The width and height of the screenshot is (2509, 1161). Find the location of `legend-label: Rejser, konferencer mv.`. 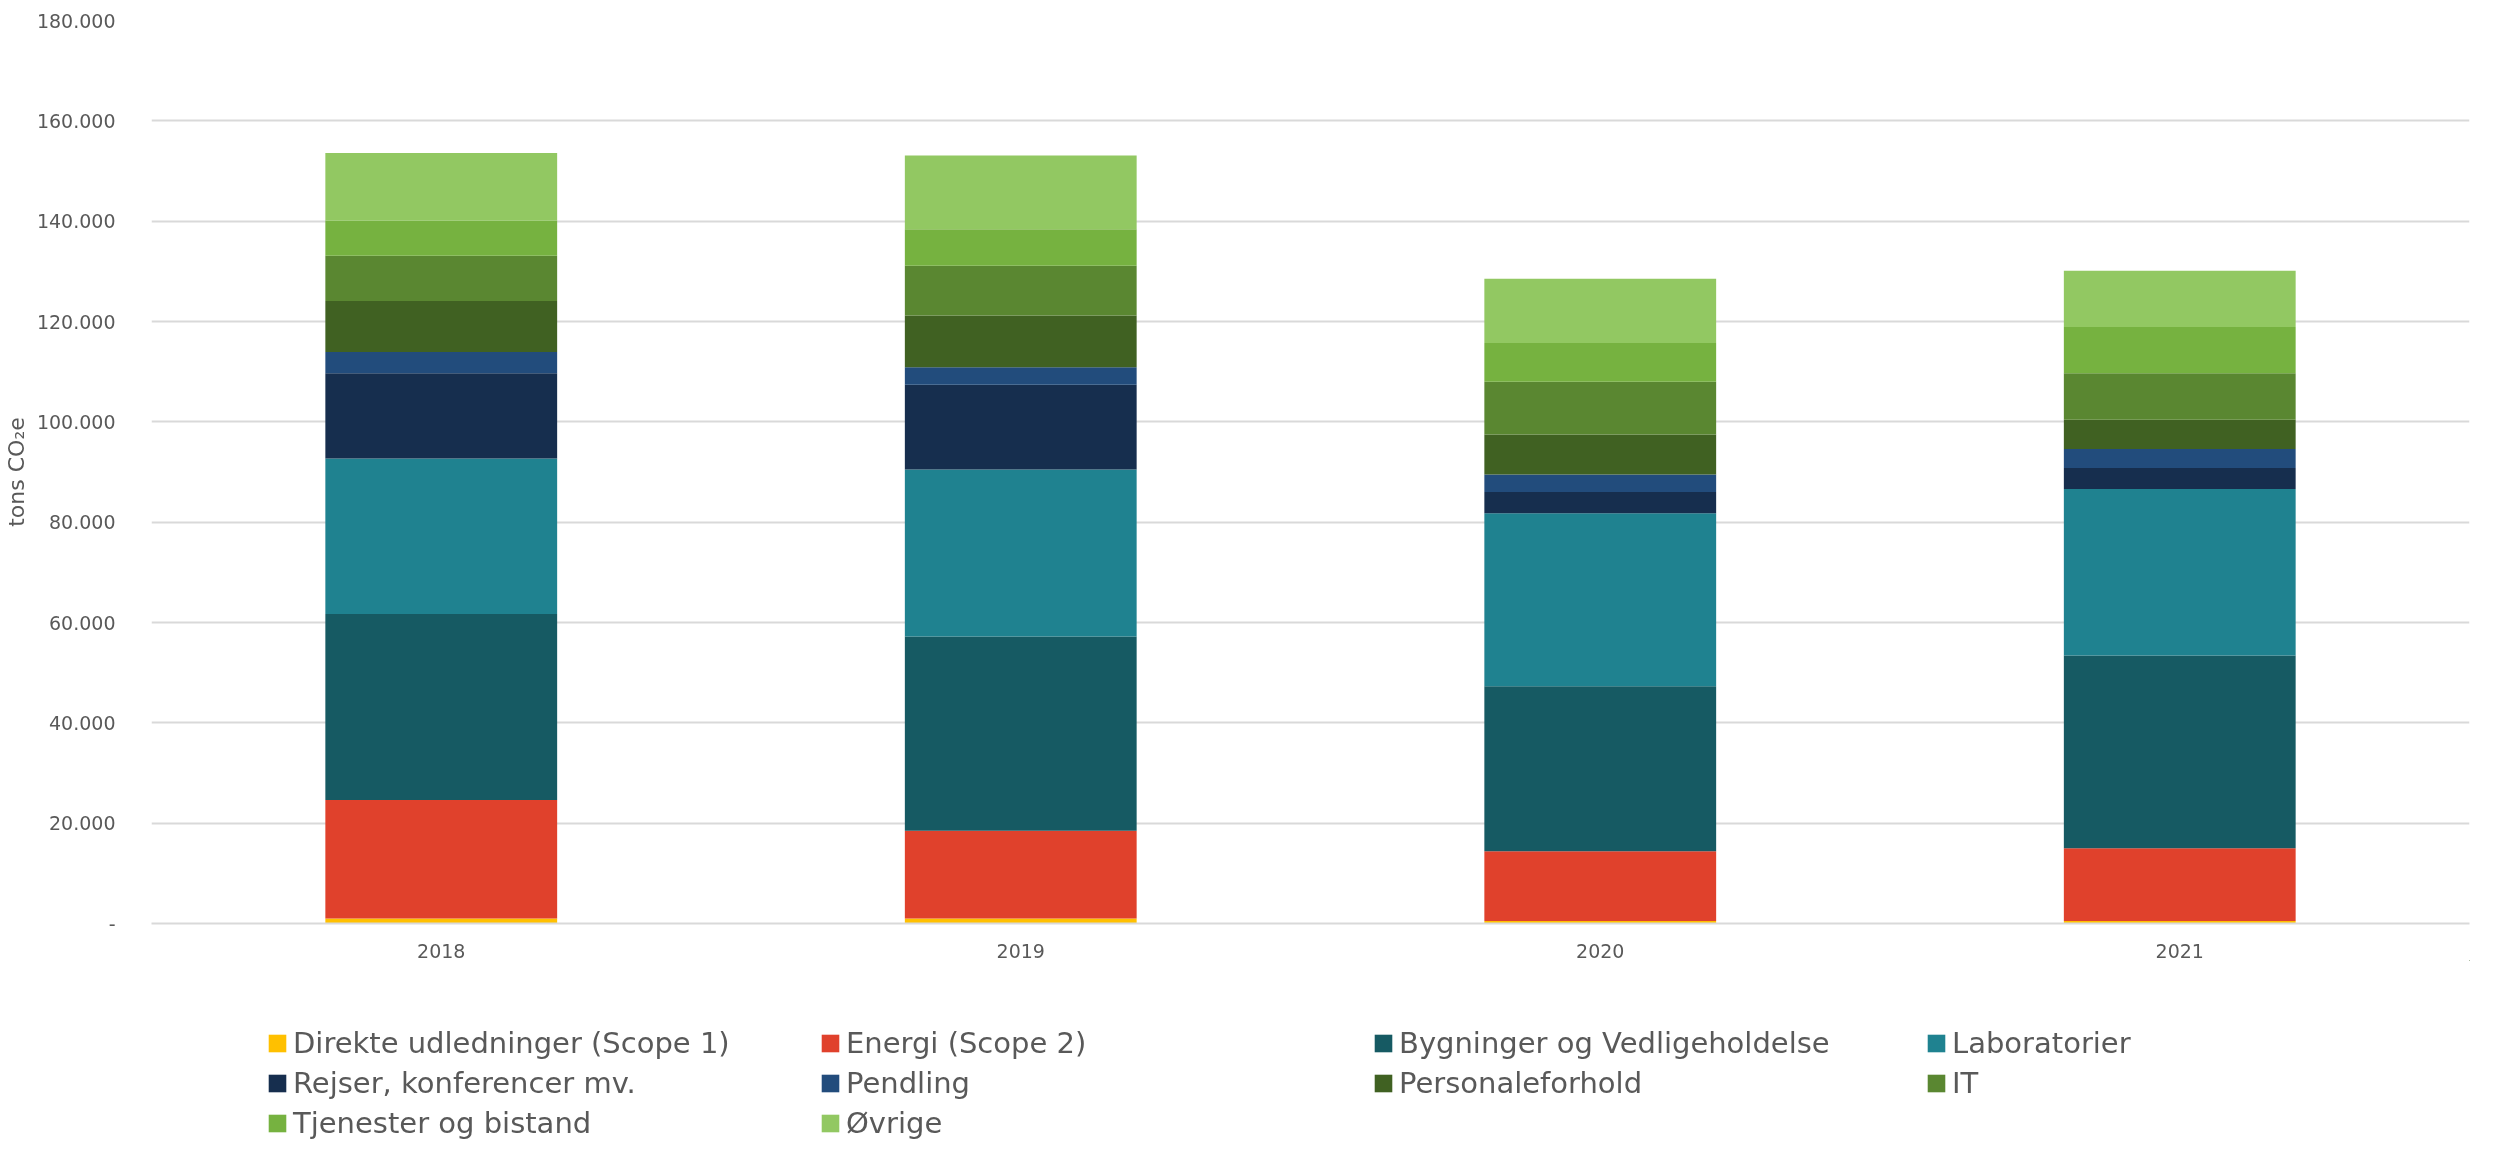

legend-label: Rejser, konferencer mv. is located at coordinates (465, 1083).